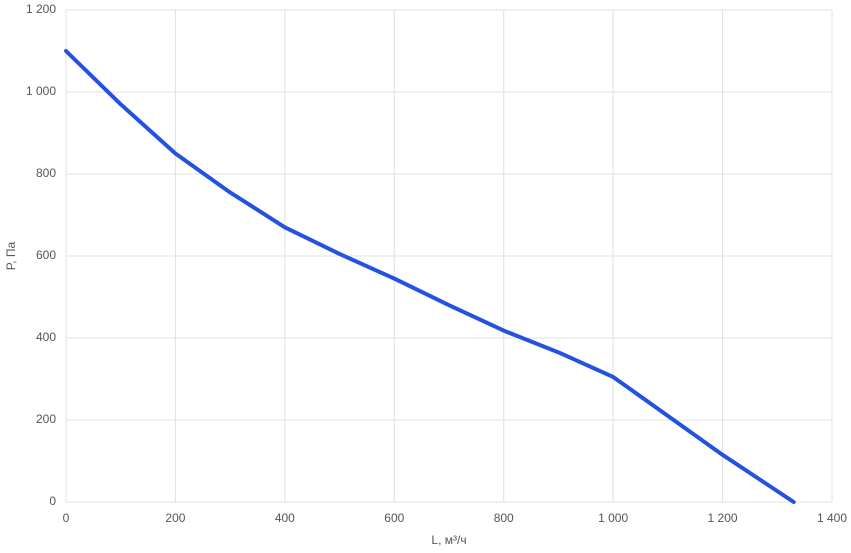  What do you see at coordinates (41, 91) in the screenshot?
I see `y-tick-label: 1 000` at bounding box center [41, 91].